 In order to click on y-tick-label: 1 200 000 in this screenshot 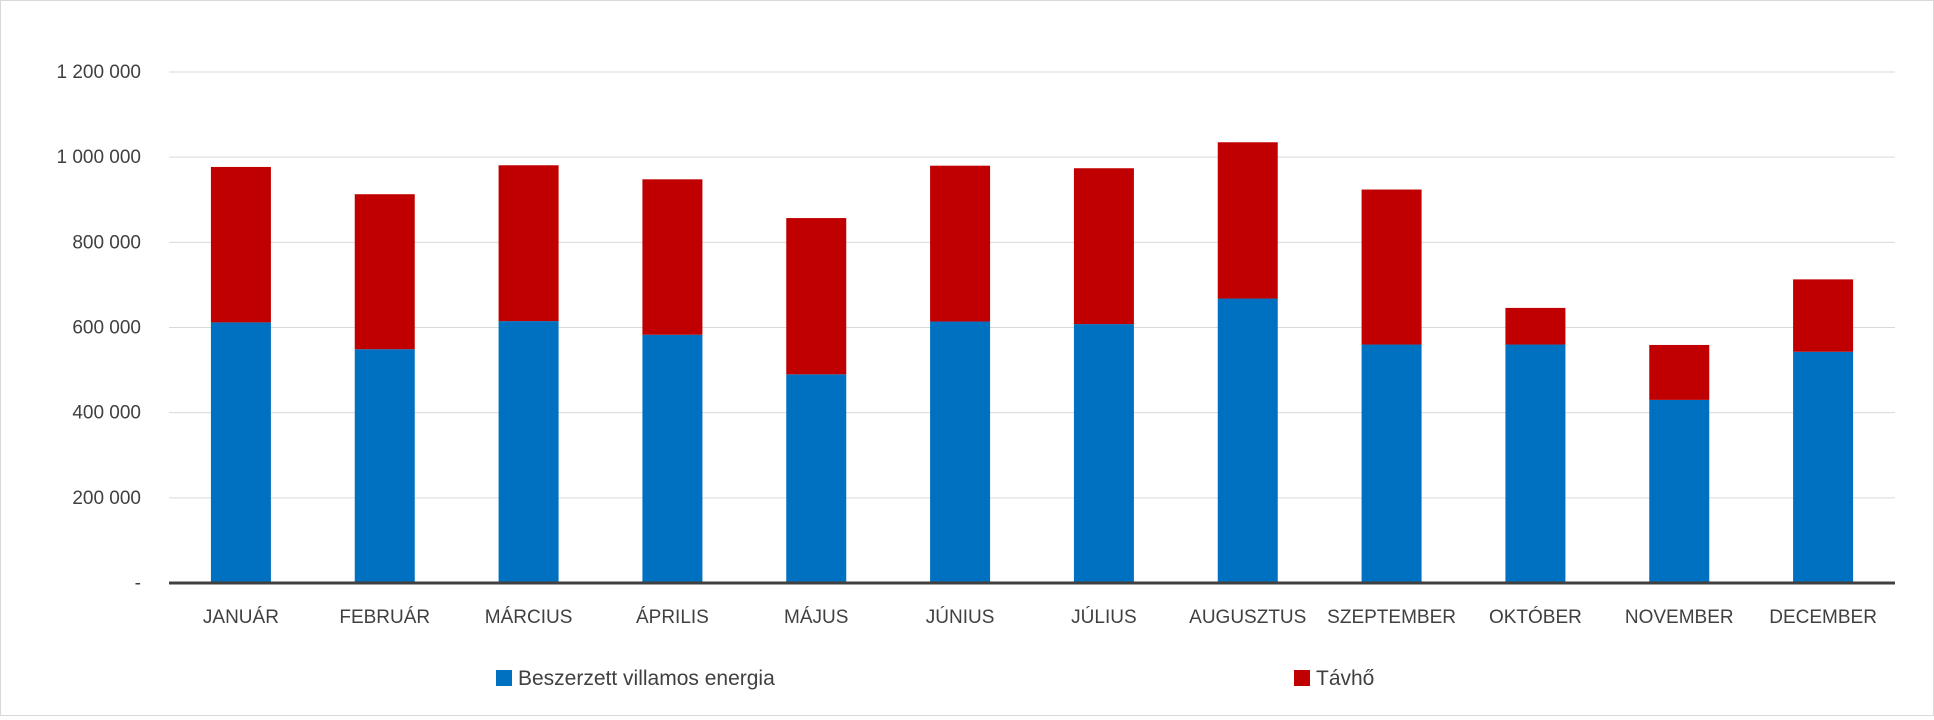, I will do `click(98, 72)`.